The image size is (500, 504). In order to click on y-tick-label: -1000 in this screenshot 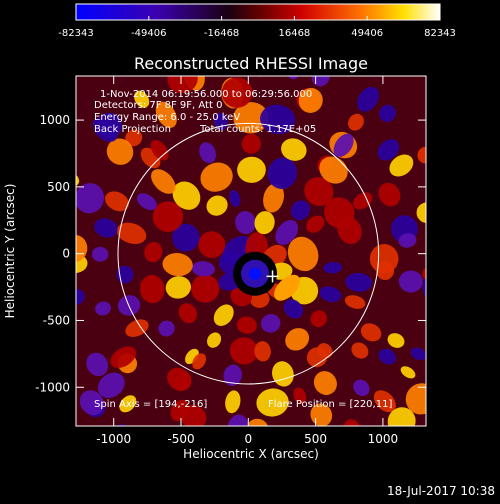, I will do `click(52, 387)`.